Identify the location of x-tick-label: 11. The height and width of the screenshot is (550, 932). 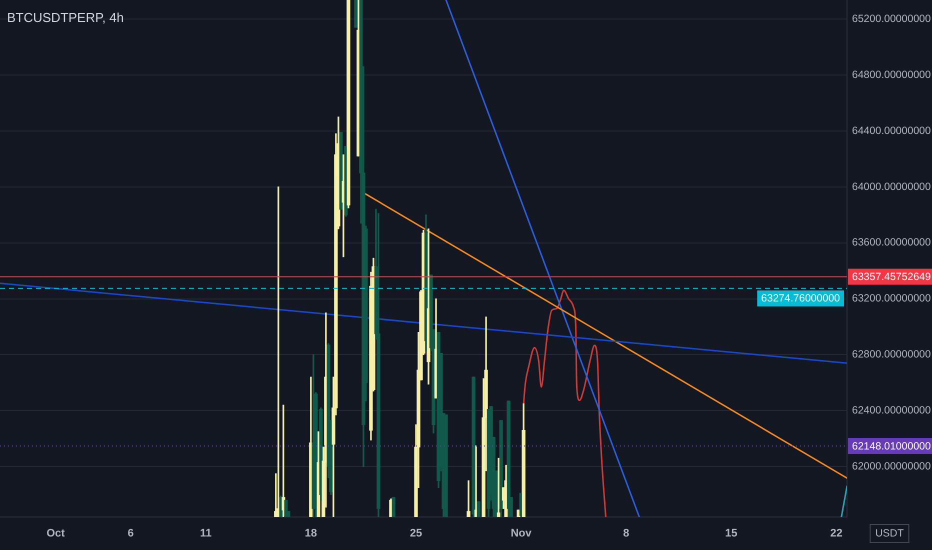
(206, 534).